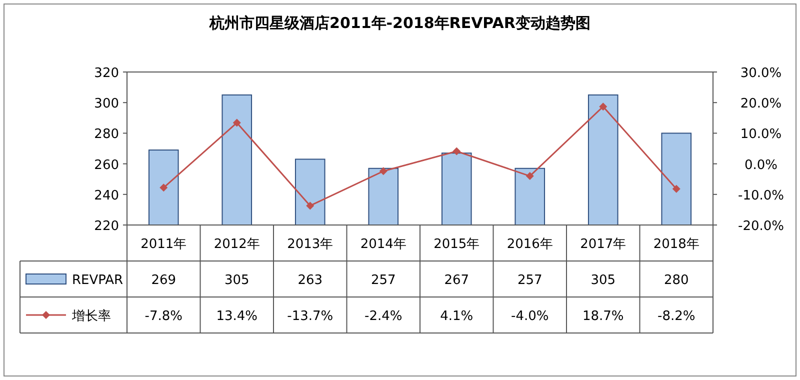  Describe the element at coordinates (163, 244) in the screenshot. I see `x-tick-label: 2011年` at that location.